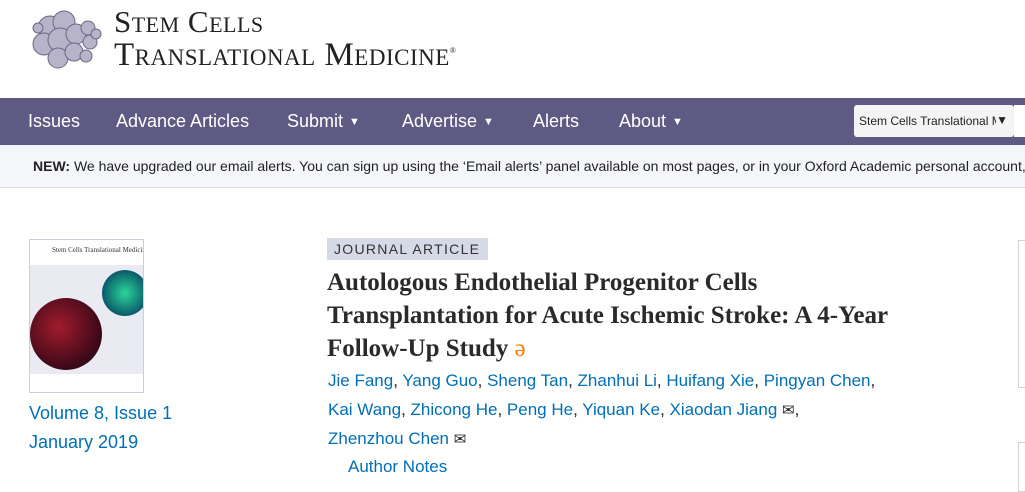  I want to click on issue-volume-link: Volume 8, Issue 1, so click(101, 413).